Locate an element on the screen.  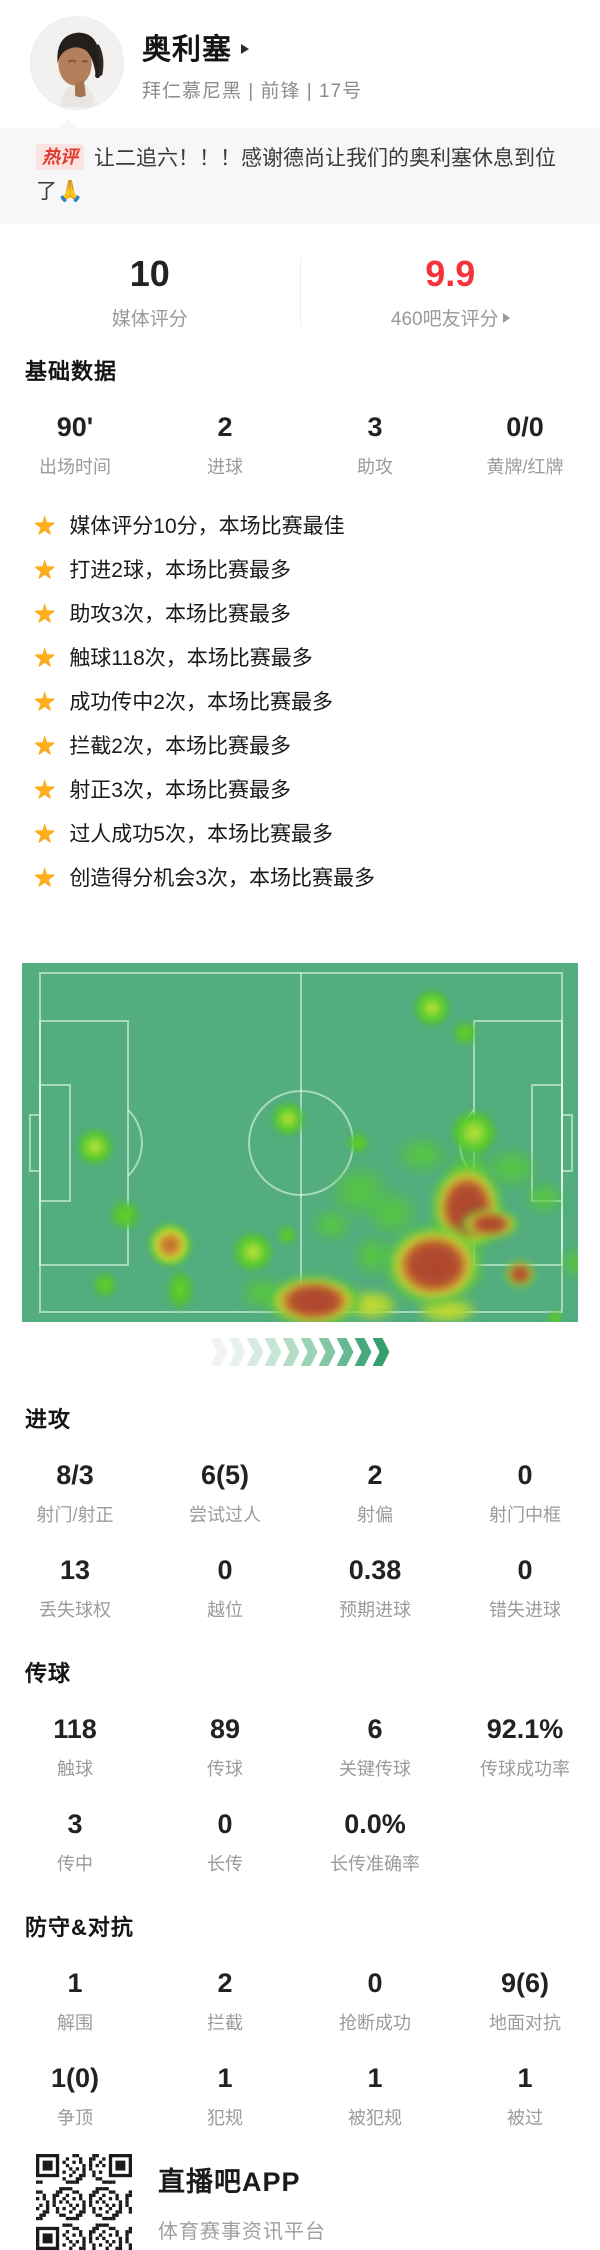
stat-label: 被过 is located at coordinates (525, 2117).